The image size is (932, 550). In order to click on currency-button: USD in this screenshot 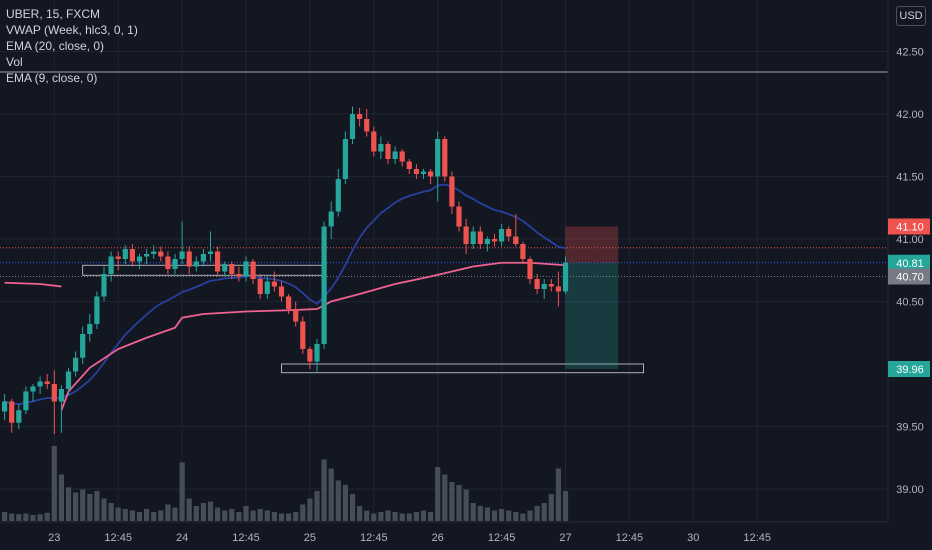, I will do `click(911, 16)`.